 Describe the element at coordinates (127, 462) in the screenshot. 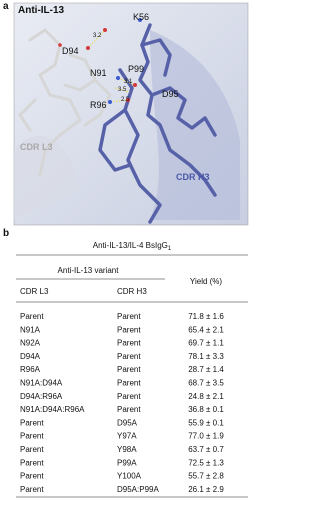

I see `table-cell: P99A` at that location.